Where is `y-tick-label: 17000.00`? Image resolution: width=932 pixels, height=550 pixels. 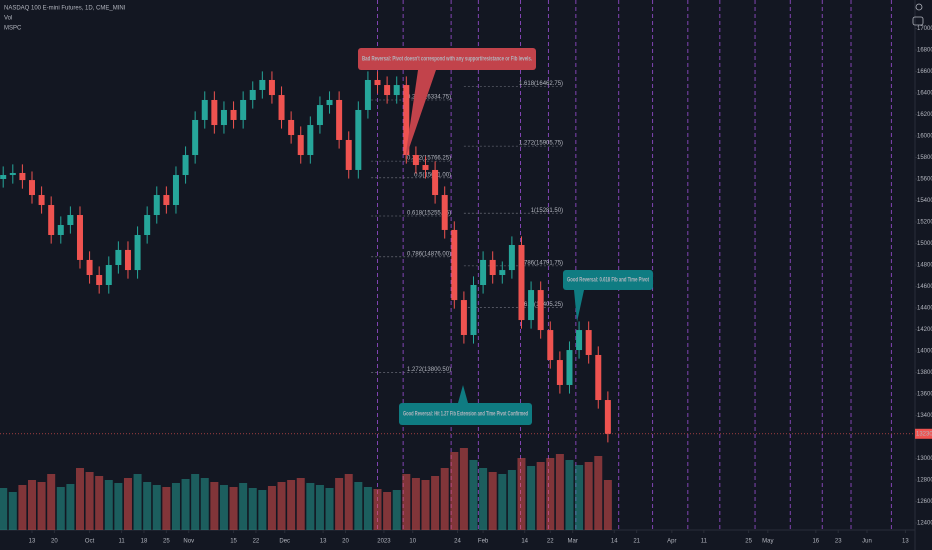 y-tick-label: 17000.00 is located at coordinates (924, 29).